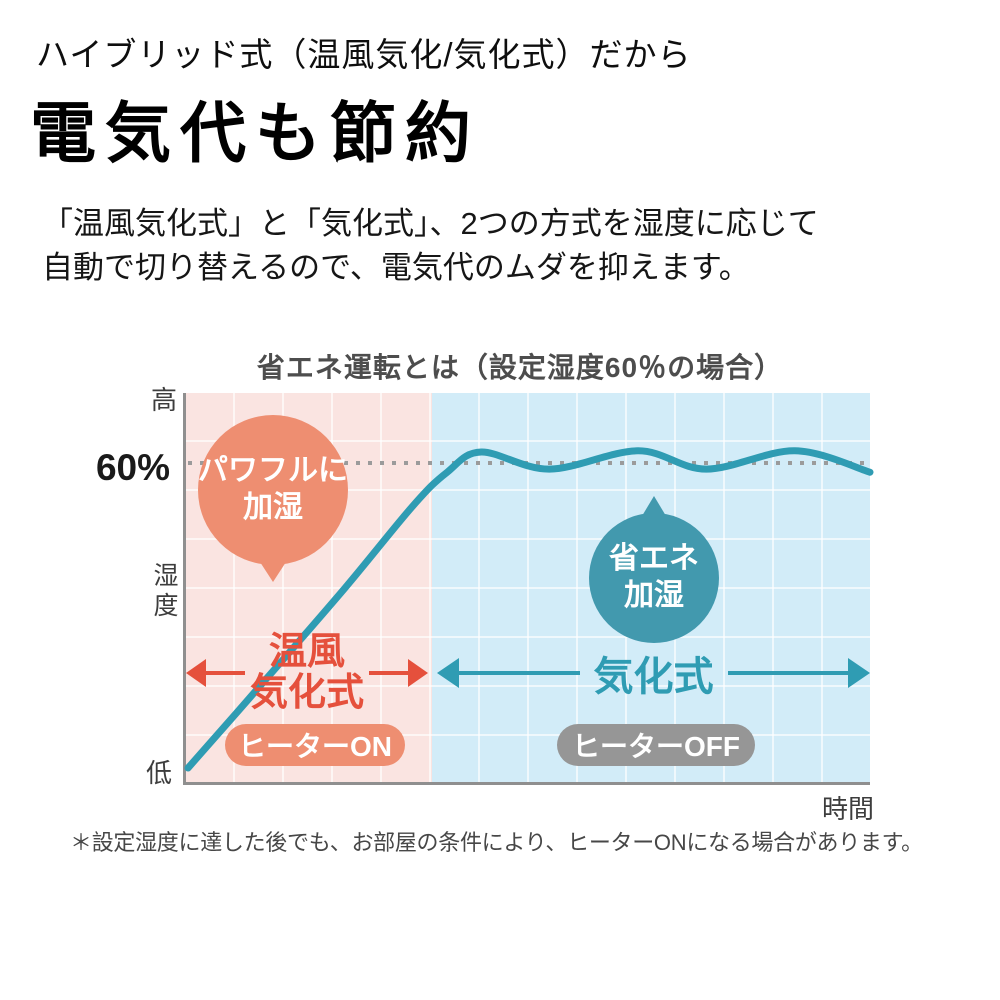 This screenshot has height=1000, width=1000. I want to click on lead-line-1: 「温風気化式」と「気化式」、2つの方式を湿度に応じて, so click(430, 223).